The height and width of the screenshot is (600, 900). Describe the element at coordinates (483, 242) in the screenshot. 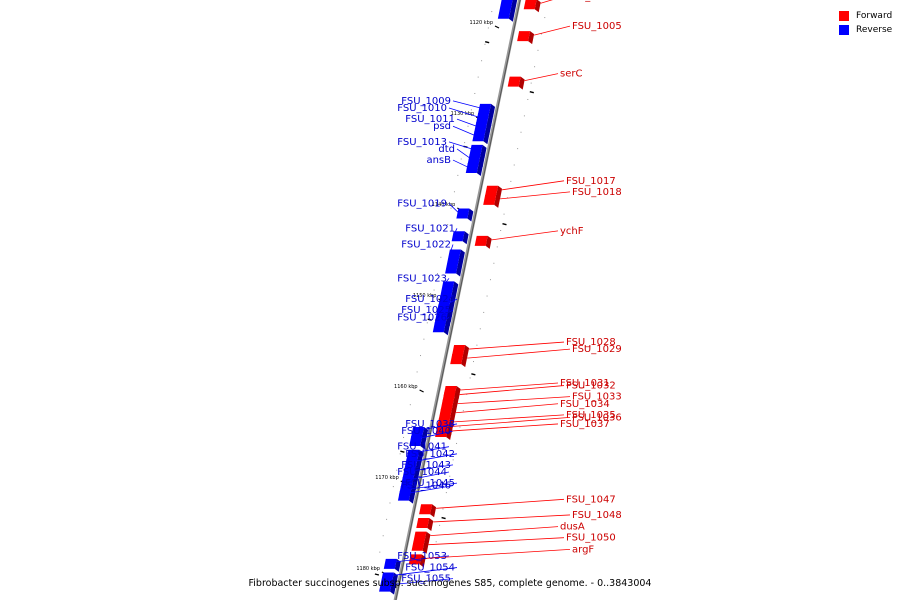

I see `gene-block-ychf` at that location.